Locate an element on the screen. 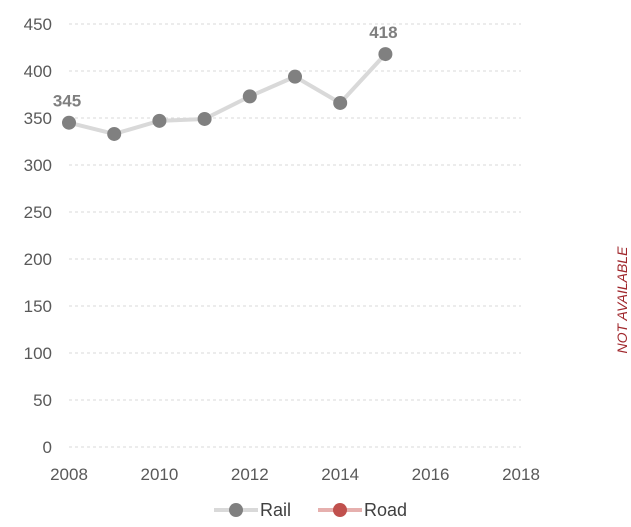 The height and width of the screenshot is (527, 631). x-tick-label: 2016 is located at coordinates (431, 474).